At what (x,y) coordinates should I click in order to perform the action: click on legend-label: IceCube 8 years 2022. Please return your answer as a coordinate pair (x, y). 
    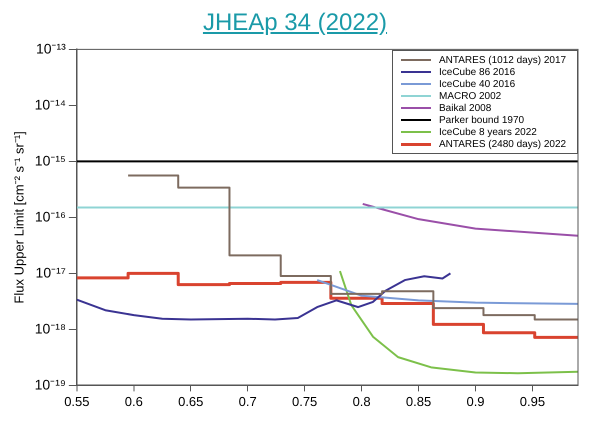
    Looking at the image, I should click on (488, 132).